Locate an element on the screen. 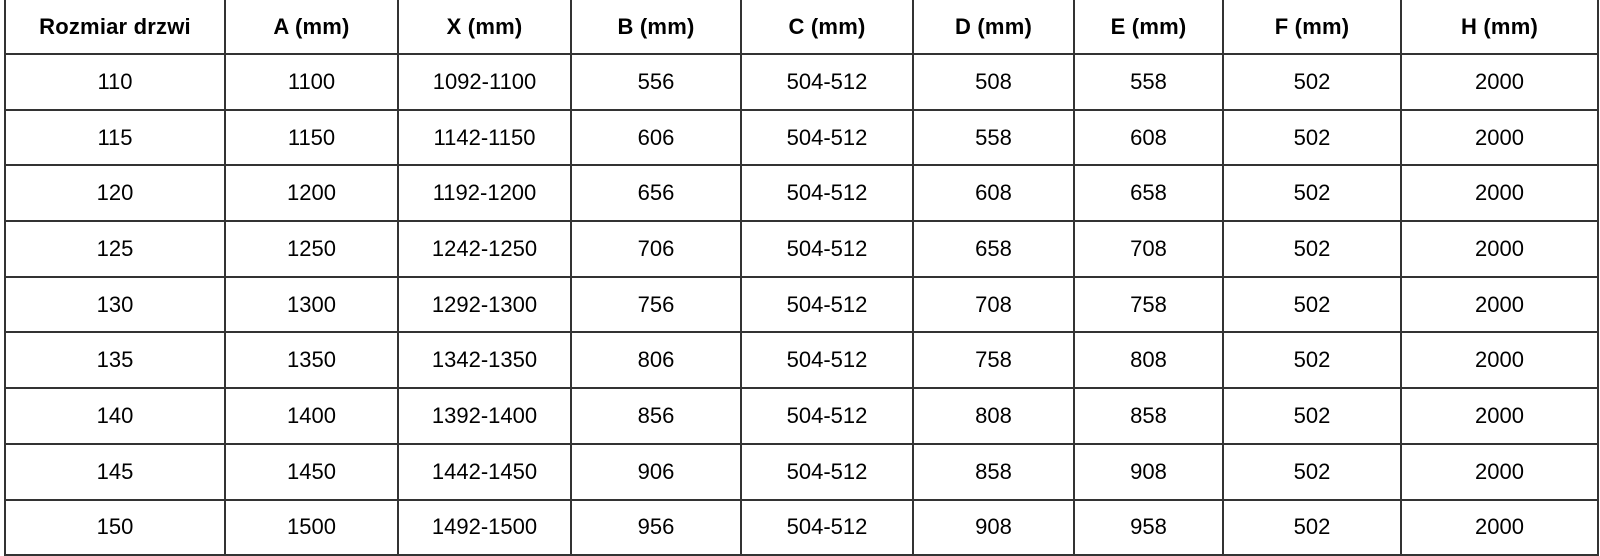 The height and width of the screenshot is (556, 1600). table-cell: 956 is located at coordinates (656, 527).